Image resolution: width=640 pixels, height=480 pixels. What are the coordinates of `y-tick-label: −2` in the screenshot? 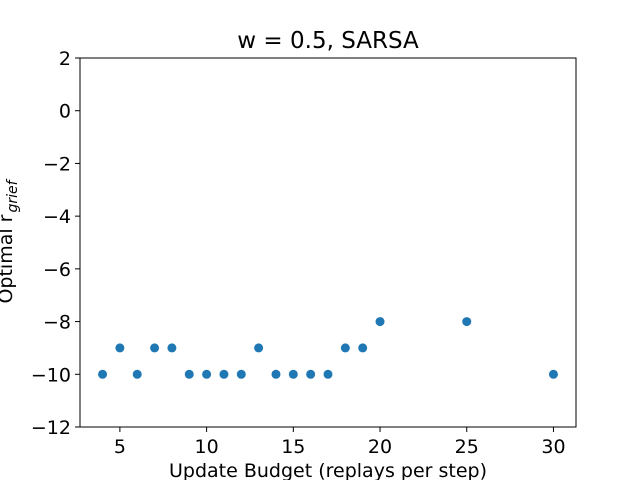 It's located at (57, 164).